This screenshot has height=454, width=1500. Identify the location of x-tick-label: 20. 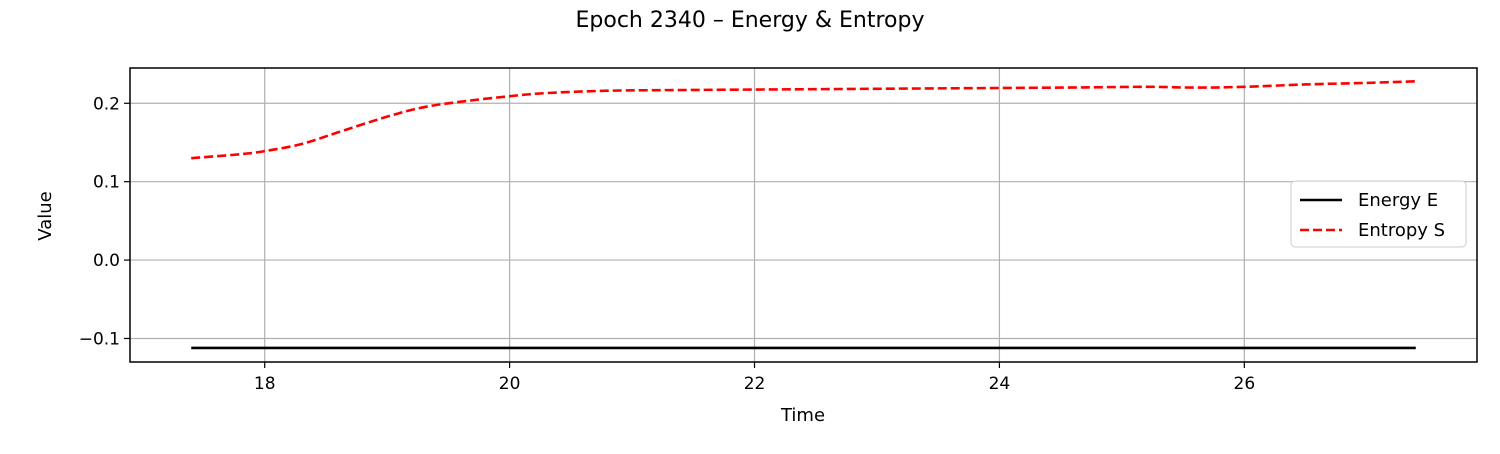
(510, 384).